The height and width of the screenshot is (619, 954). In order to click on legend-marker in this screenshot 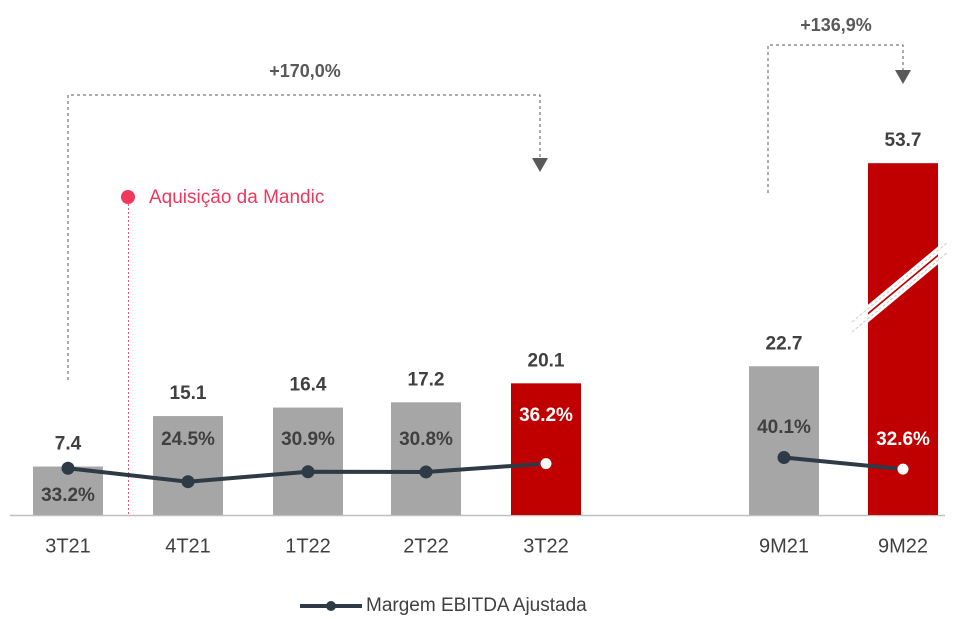, I will do `click(331, 606)`.